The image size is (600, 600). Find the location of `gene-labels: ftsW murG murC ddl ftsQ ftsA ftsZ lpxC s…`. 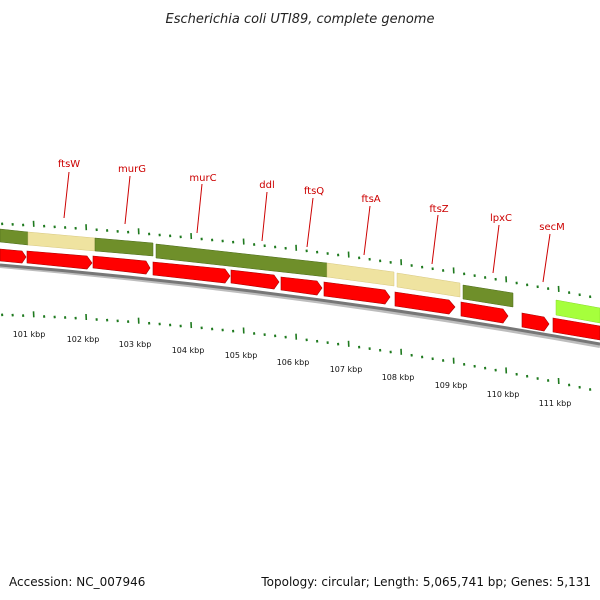

gene-labels: ftsW murG murC ddl ftsQ ftsA ftsZ lpxC s… is located at coordinates (311, 196).